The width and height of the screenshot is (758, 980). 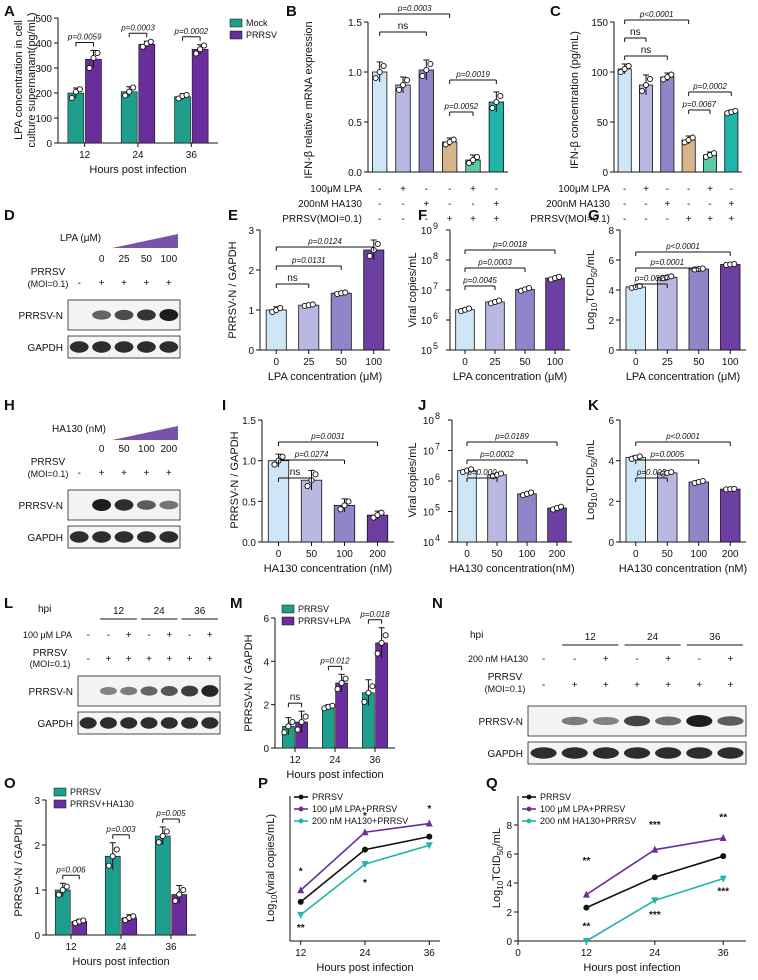 What do you see at coordinates (594, 272) in the screenshot?
I see `y-axis-title-part: 50` at bounding box center [594, 272].